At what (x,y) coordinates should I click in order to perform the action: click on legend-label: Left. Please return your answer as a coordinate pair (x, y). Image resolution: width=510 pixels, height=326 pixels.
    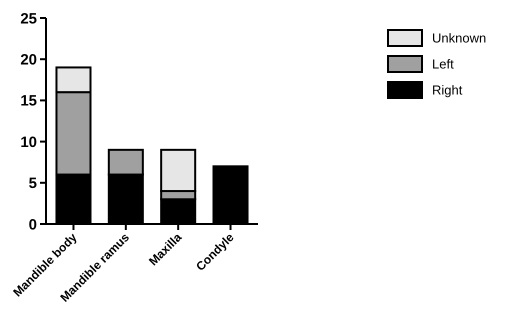
    Looking at the image, I should click on (443, 64).